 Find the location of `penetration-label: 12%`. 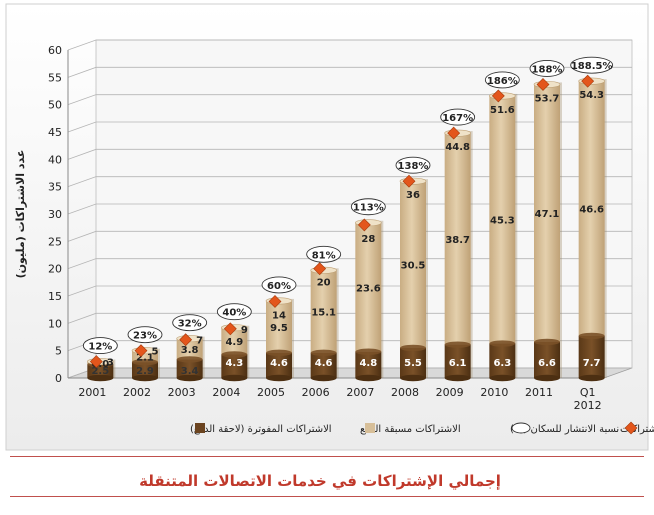

penetration-label: 12% is located at coordinates (100, 347).